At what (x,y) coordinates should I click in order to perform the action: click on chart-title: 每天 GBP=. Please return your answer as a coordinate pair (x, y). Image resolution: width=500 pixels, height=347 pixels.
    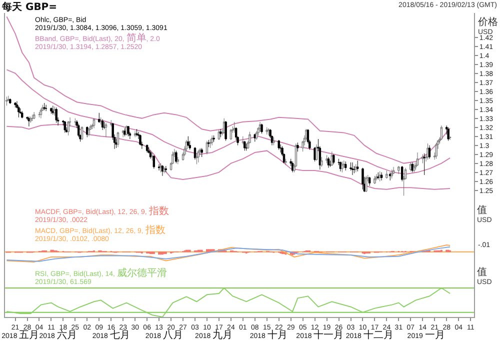
    Looking at the image, I should click on (30, 7).